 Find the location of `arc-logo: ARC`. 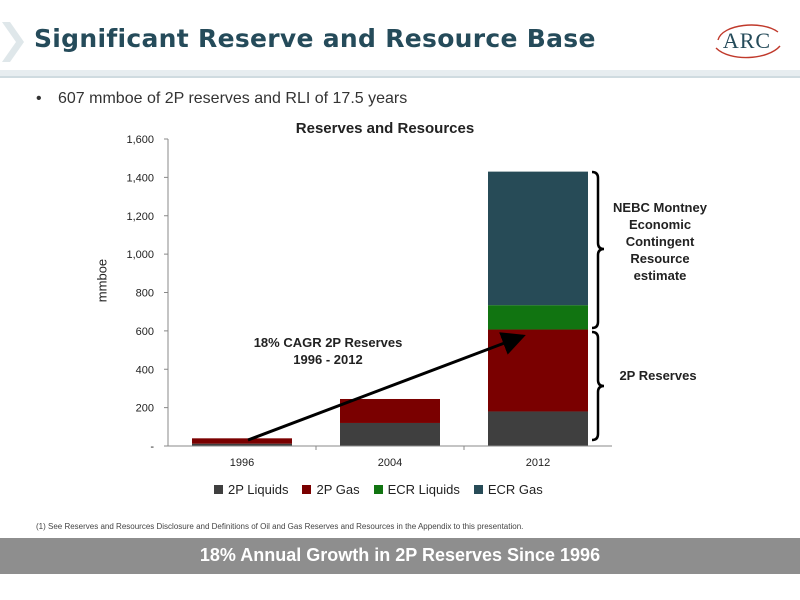

arc-logo: ARC is located at coordinates (747, 40).